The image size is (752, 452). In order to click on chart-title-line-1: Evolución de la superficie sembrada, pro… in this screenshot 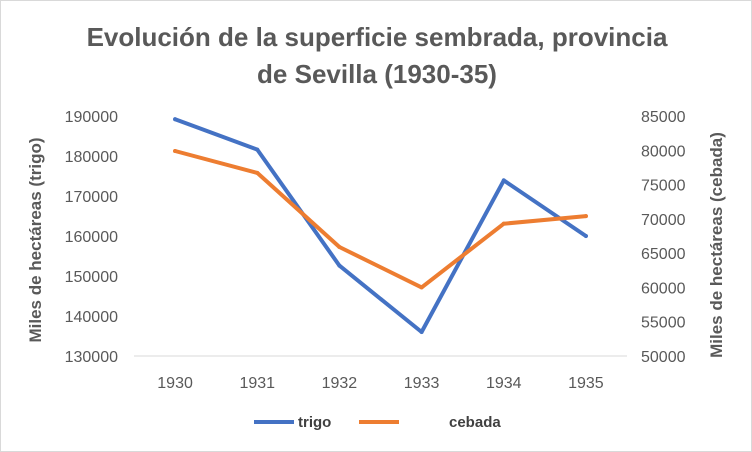, I will do `click(377, 37)`.